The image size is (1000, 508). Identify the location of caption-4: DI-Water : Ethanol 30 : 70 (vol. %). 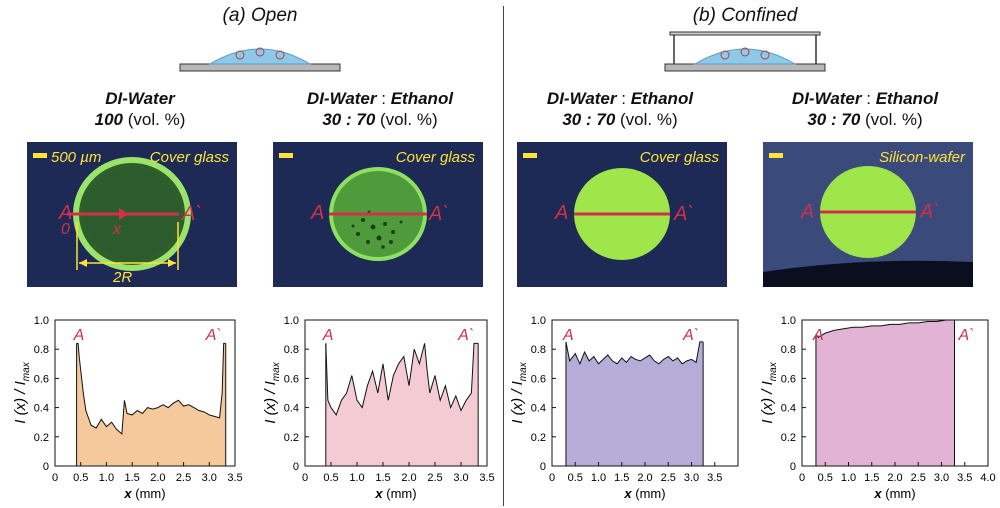
(865, 109).